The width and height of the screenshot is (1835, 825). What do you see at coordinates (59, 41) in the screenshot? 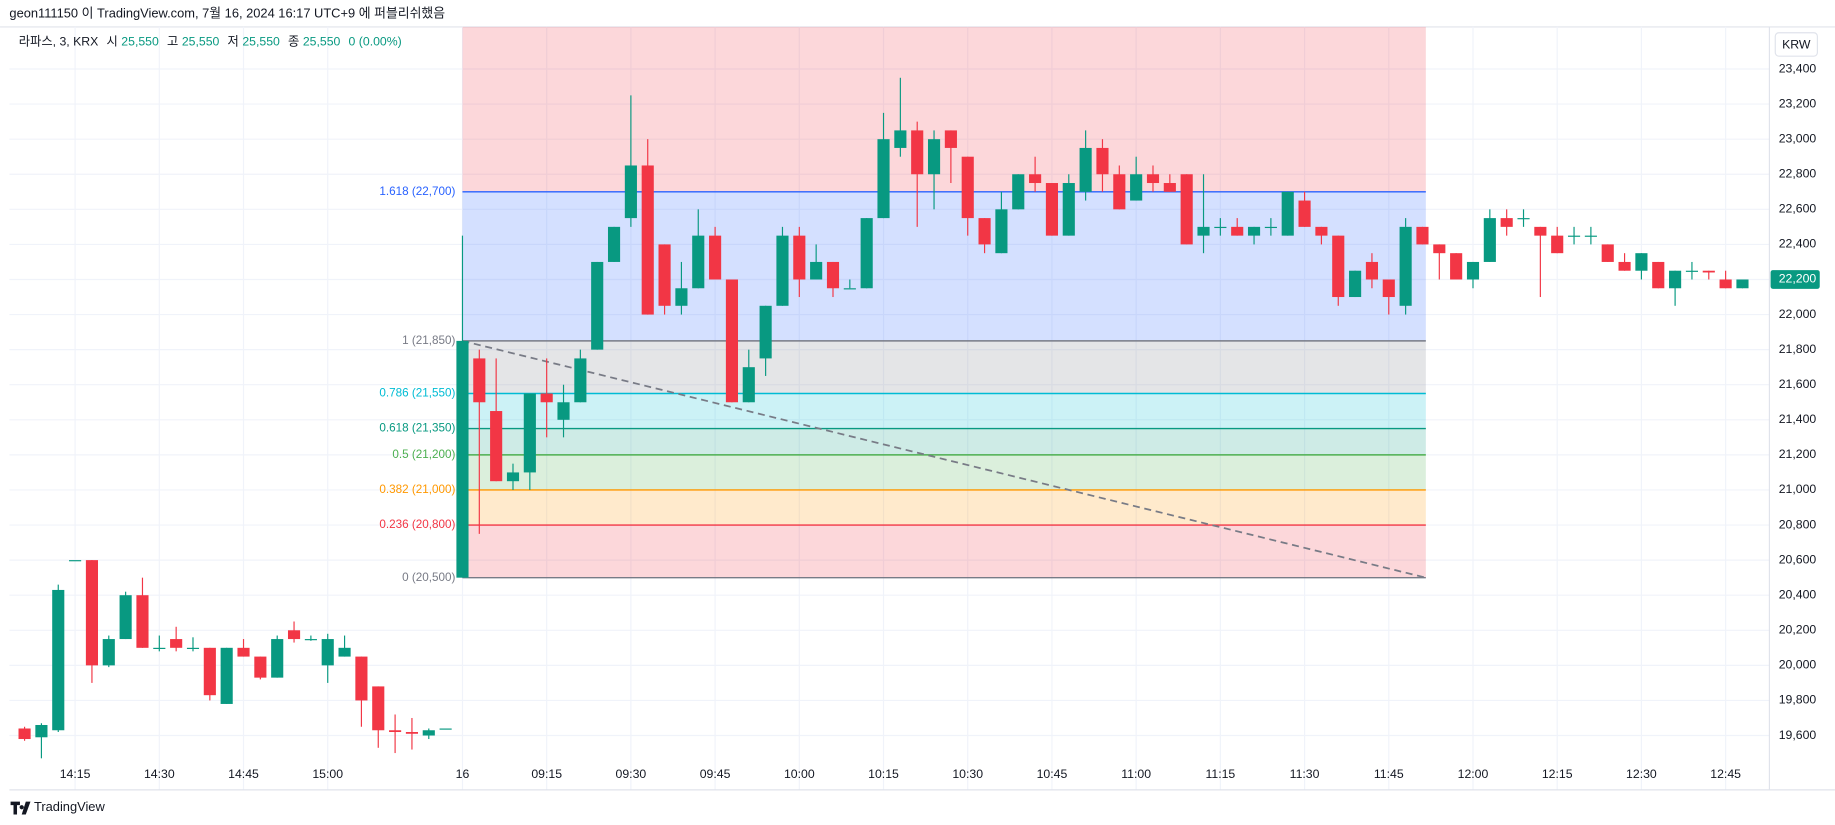
I see `legend-symbol: 라파스, 3, KRX` at bounding box center [59, 41].